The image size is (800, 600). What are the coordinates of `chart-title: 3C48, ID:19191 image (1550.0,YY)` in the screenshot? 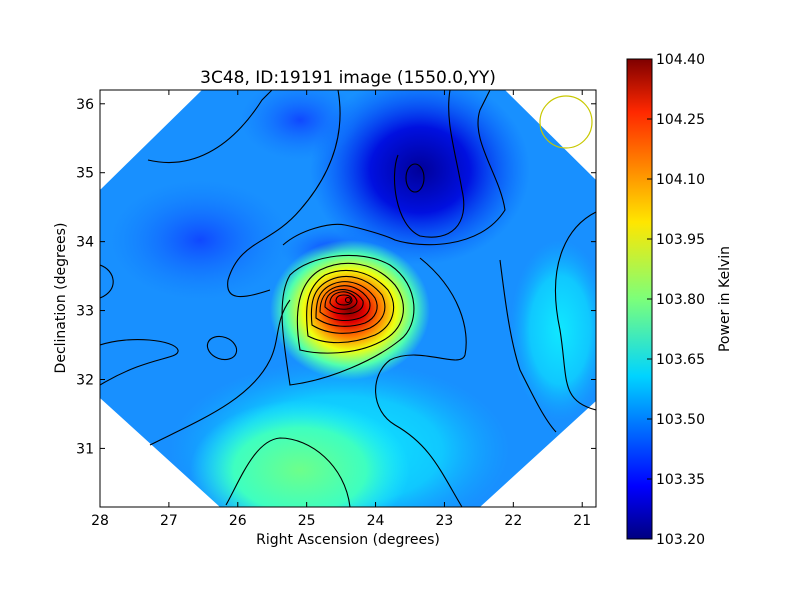 It's located at (348, 78).